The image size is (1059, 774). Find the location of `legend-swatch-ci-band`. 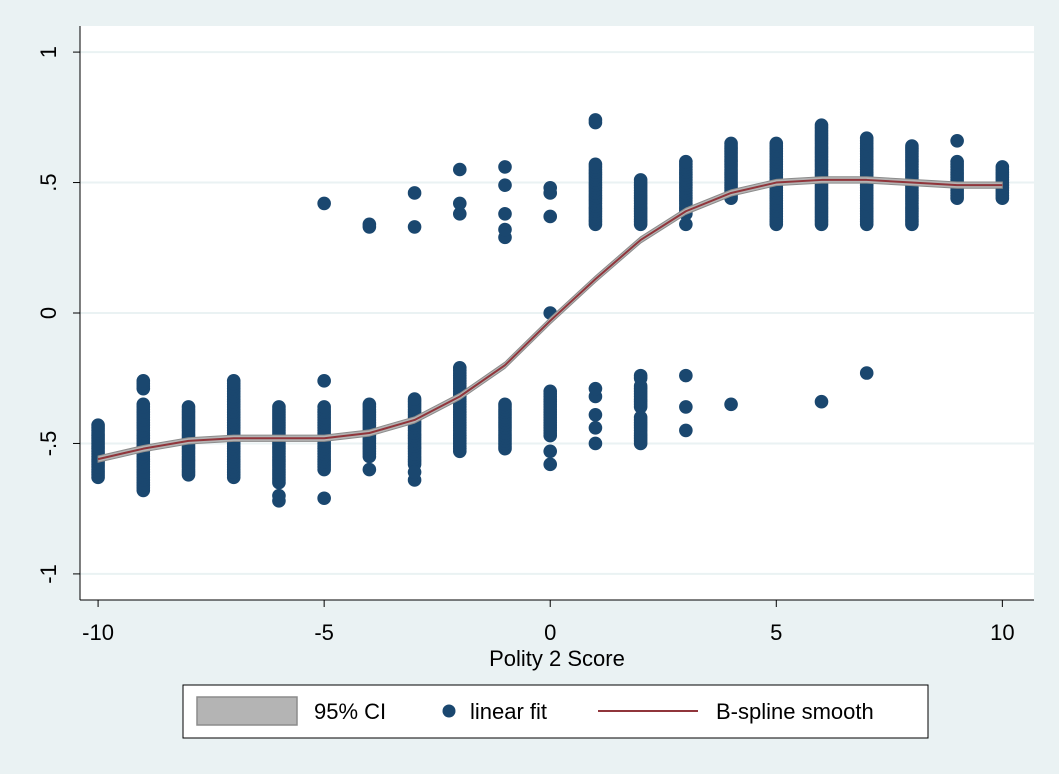

legend-swatch-ci-band is located at coordinates (247, 711).